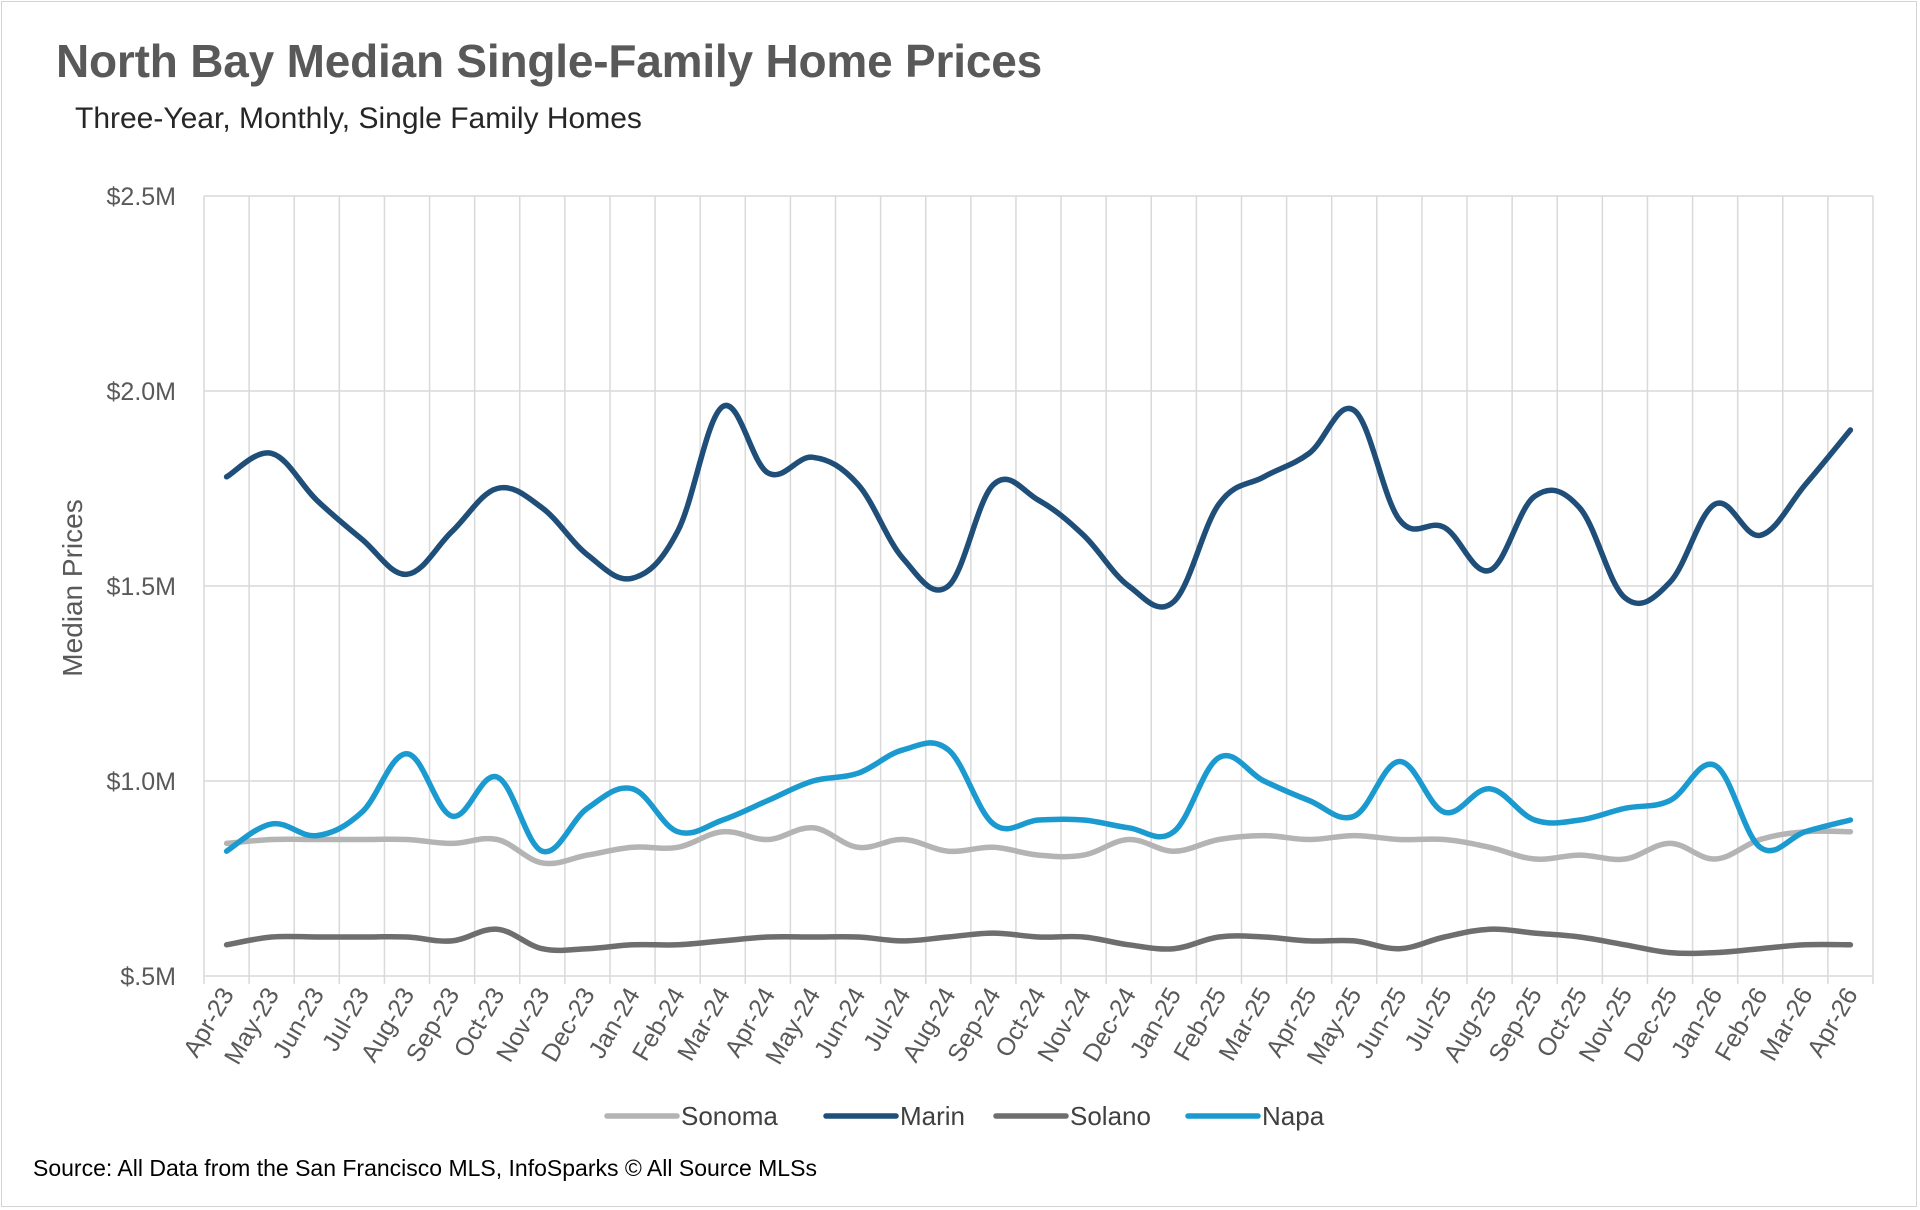  What do you see at coordinates (1293, 1116) in the screenshot?
I see `legend-label-napa: Napa` at bounding box center [1293, 1116].